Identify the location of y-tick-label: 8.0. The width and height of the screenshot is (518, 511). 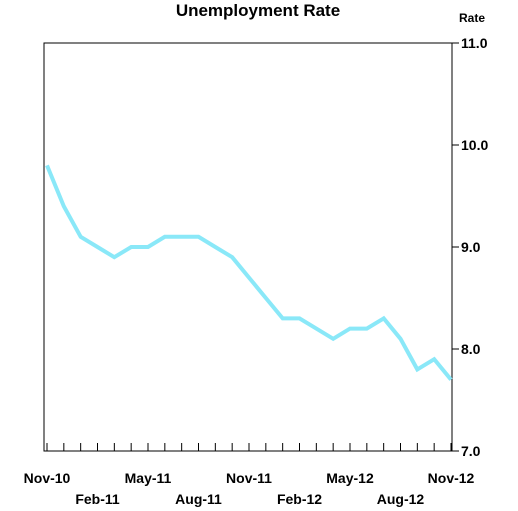
(471, 349).